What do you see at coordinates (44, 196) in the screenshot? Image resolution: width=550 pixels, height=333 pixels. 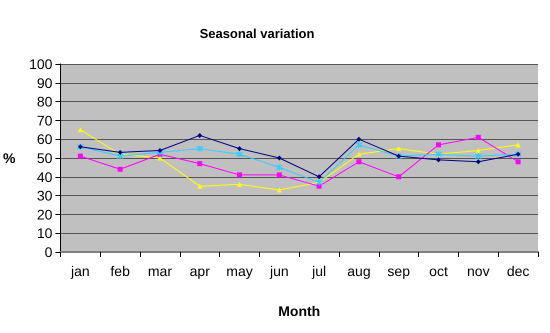 I see `y-tick-label: 30` at bounding box center [44, 196].